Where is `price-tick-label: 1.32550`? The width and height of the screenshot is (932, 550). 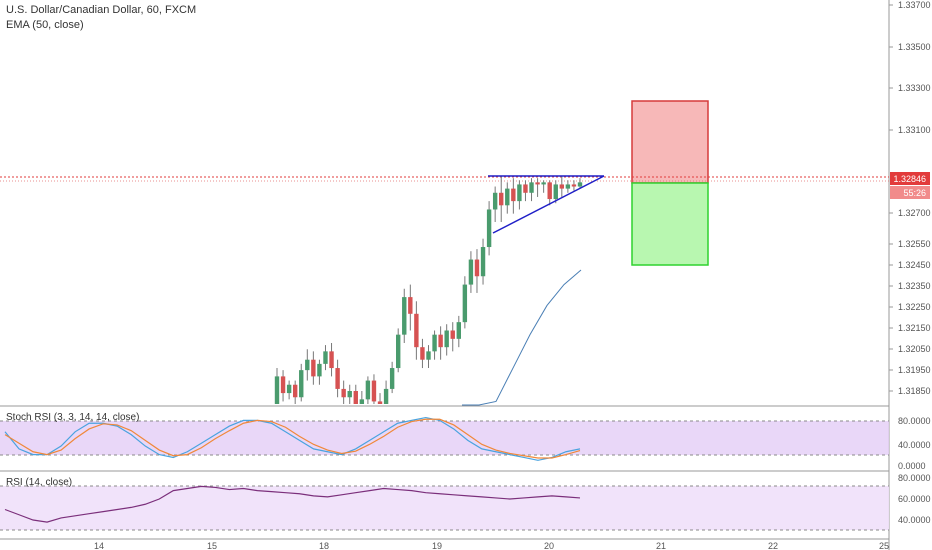
price-tick-label: 1.32550 is located at coordinates (914, 244).